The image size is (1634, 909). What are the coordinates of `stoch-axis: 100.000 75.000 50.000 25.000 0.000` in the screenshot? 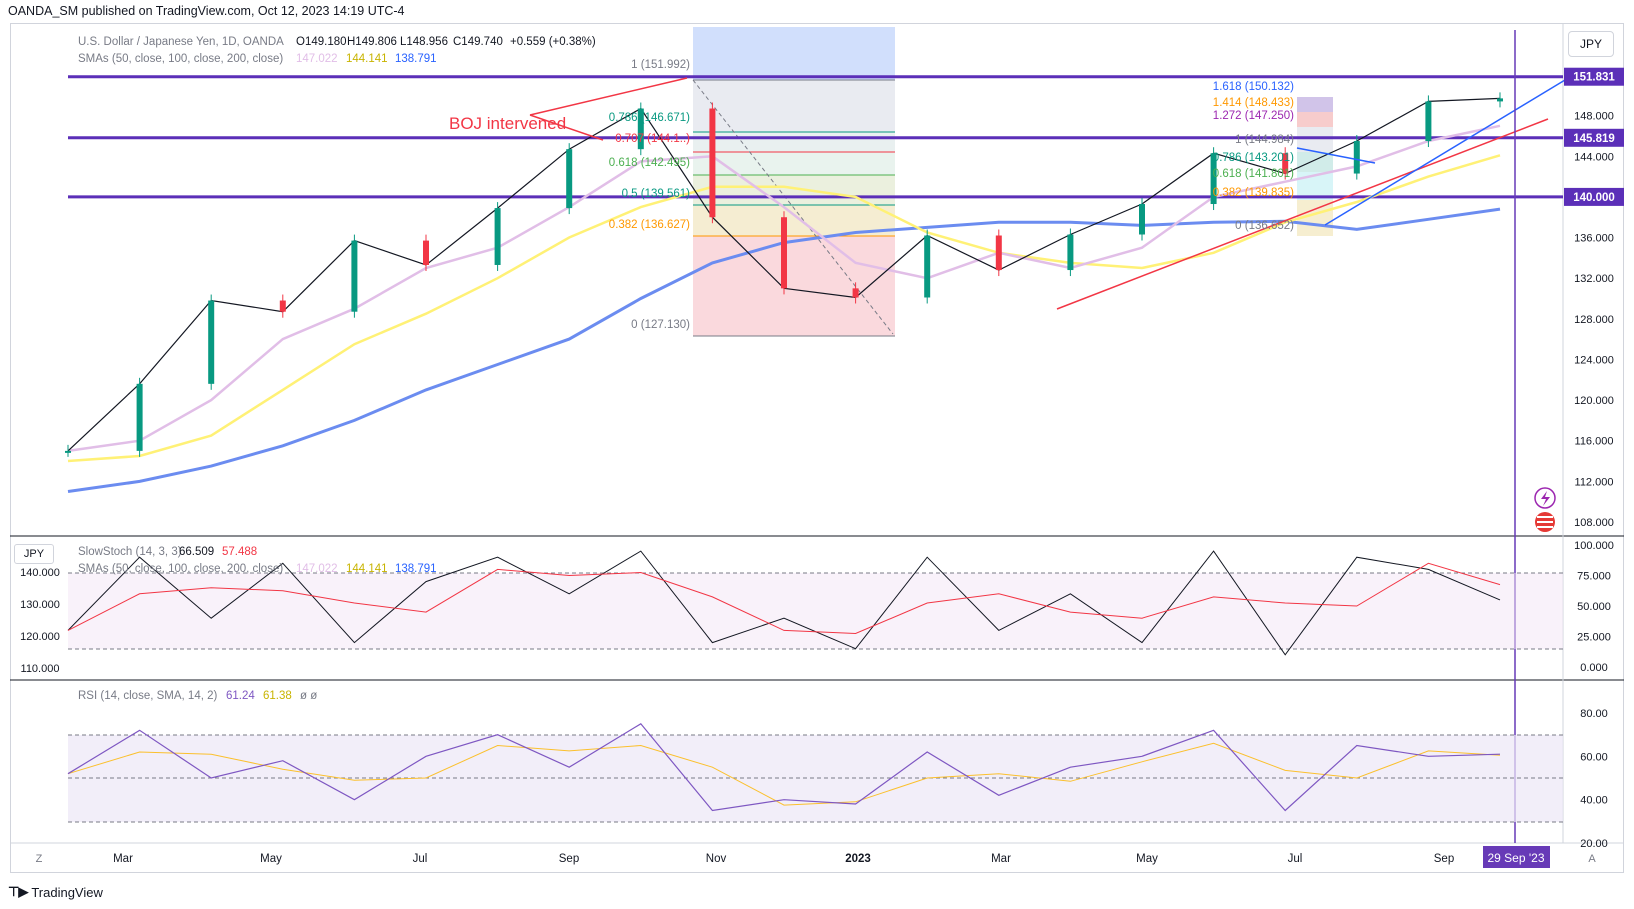 It's located at (1594, 607).